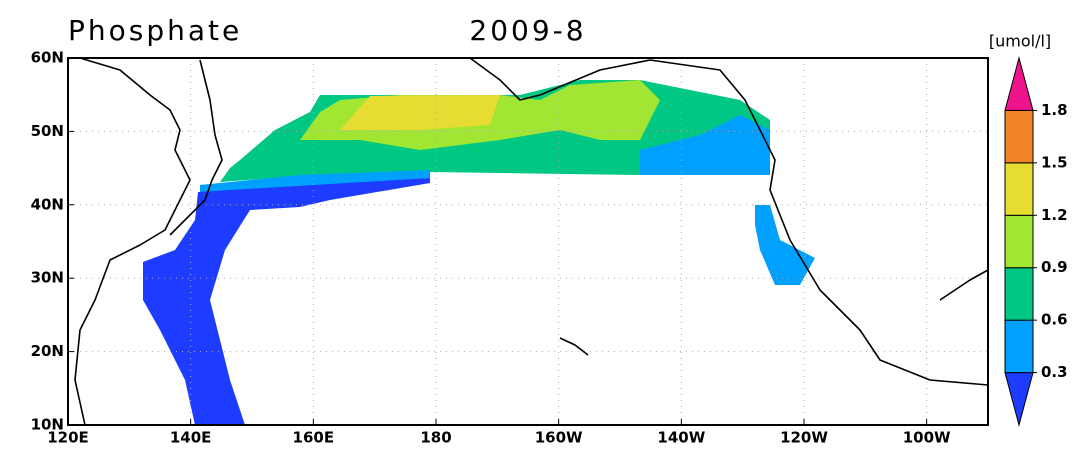 This screenshot has width=1078, height=470. What do you see at coordinates (559, 438) in the screenshot?
I see `x-tick-label: 160W` at bounding box center [559, 438].